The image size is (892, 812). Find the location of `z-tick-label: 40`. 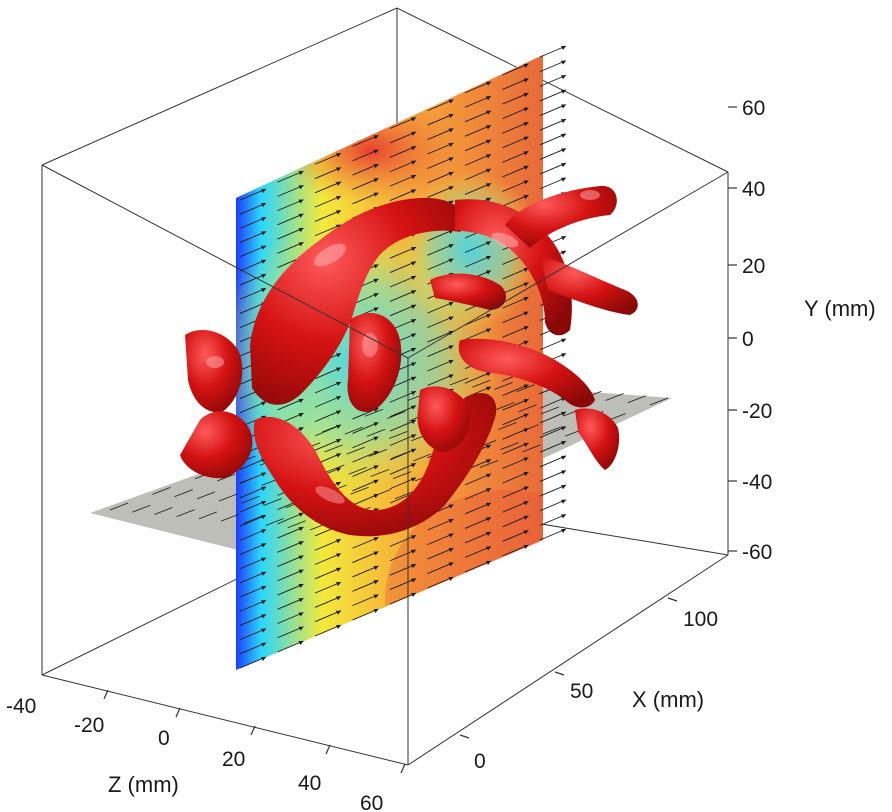

z-tick-label: 40 is located at coordinates (309, 783).